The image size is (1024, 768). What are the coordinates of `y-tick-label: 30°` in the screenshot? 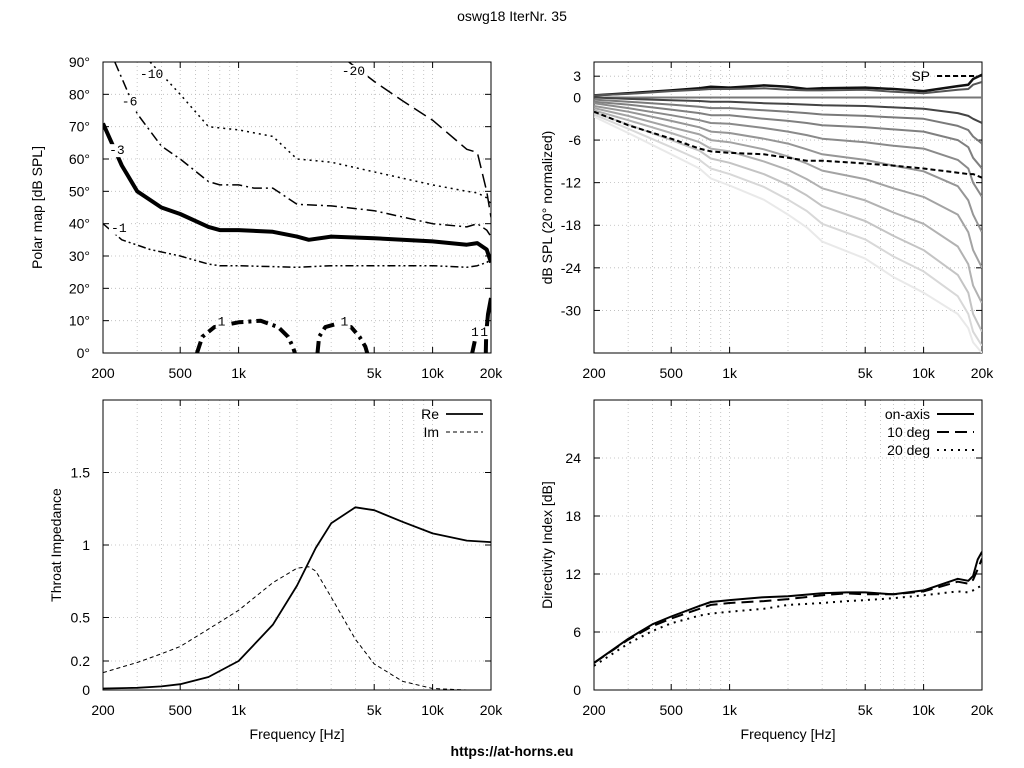 It's located at (79, 256).